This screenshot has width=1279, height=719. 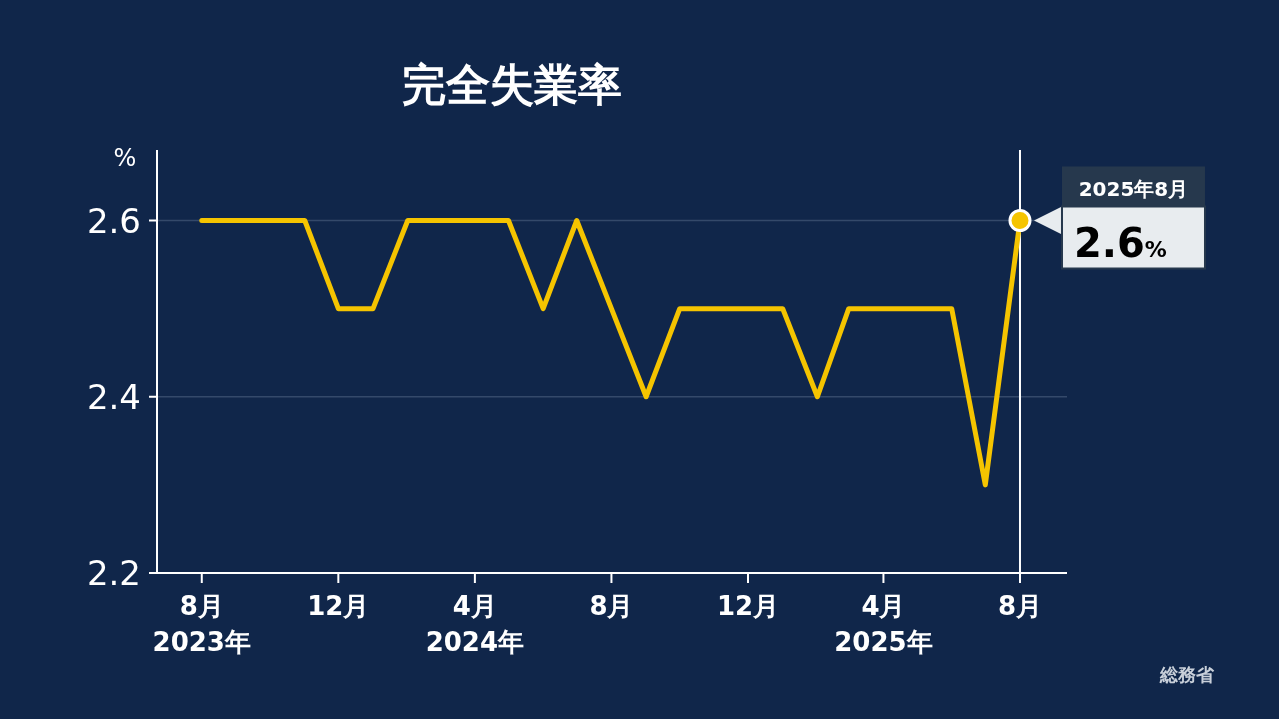 I want to click on chart-title: 完全失業率, so click(x=512, y=84).